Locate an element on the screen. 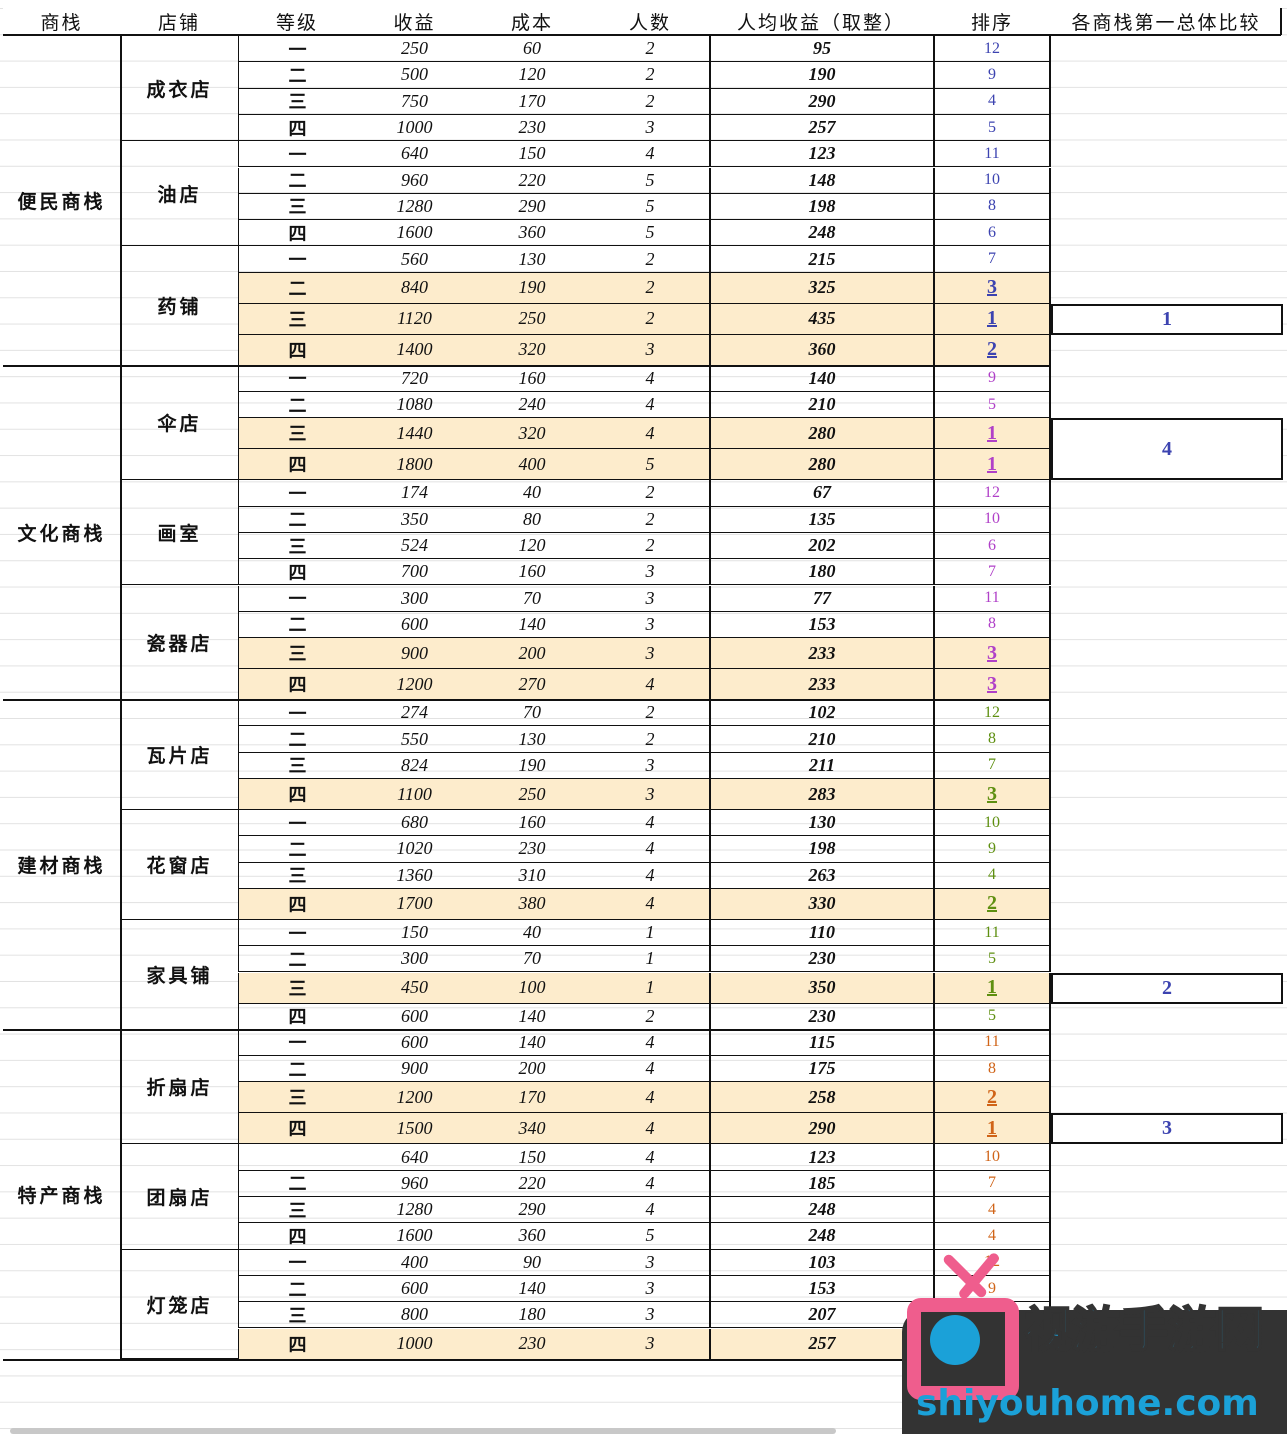  cost-cell: 310 is located at coordinates (532, 876).